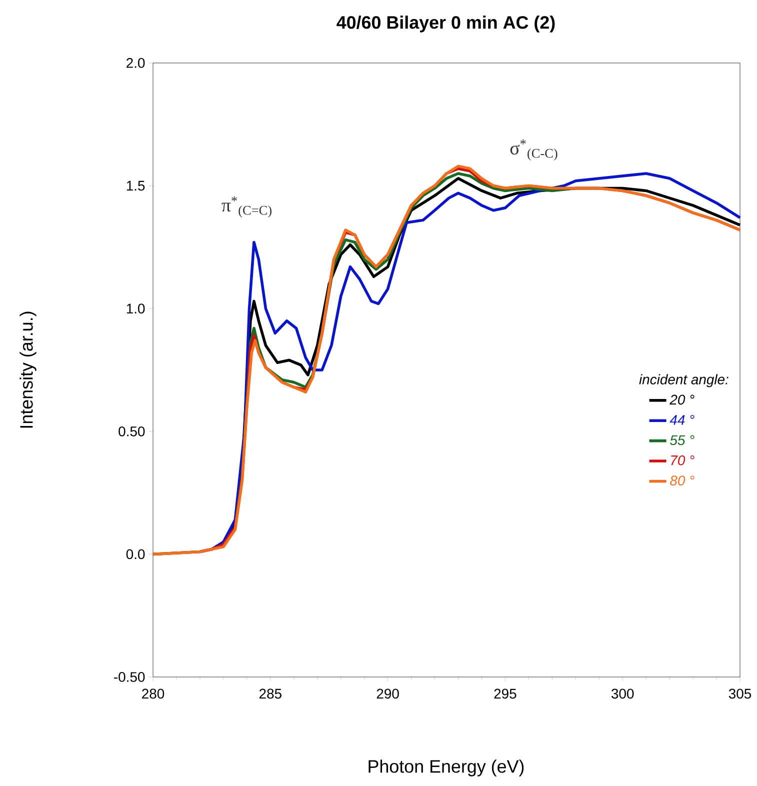  Describe the element at coordinates (445, 24) in the screenshot. I see `chart-title: 40/60 Bilayer 0 min AC (2)` at that location.